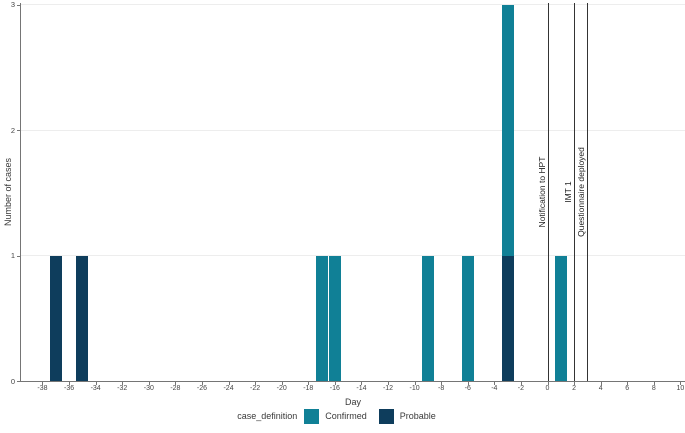 This screenshot has width=685, height=433. Describe the element at coordinates (442, 383) in the screenshot. I see `x-tickmark--8` at that location.